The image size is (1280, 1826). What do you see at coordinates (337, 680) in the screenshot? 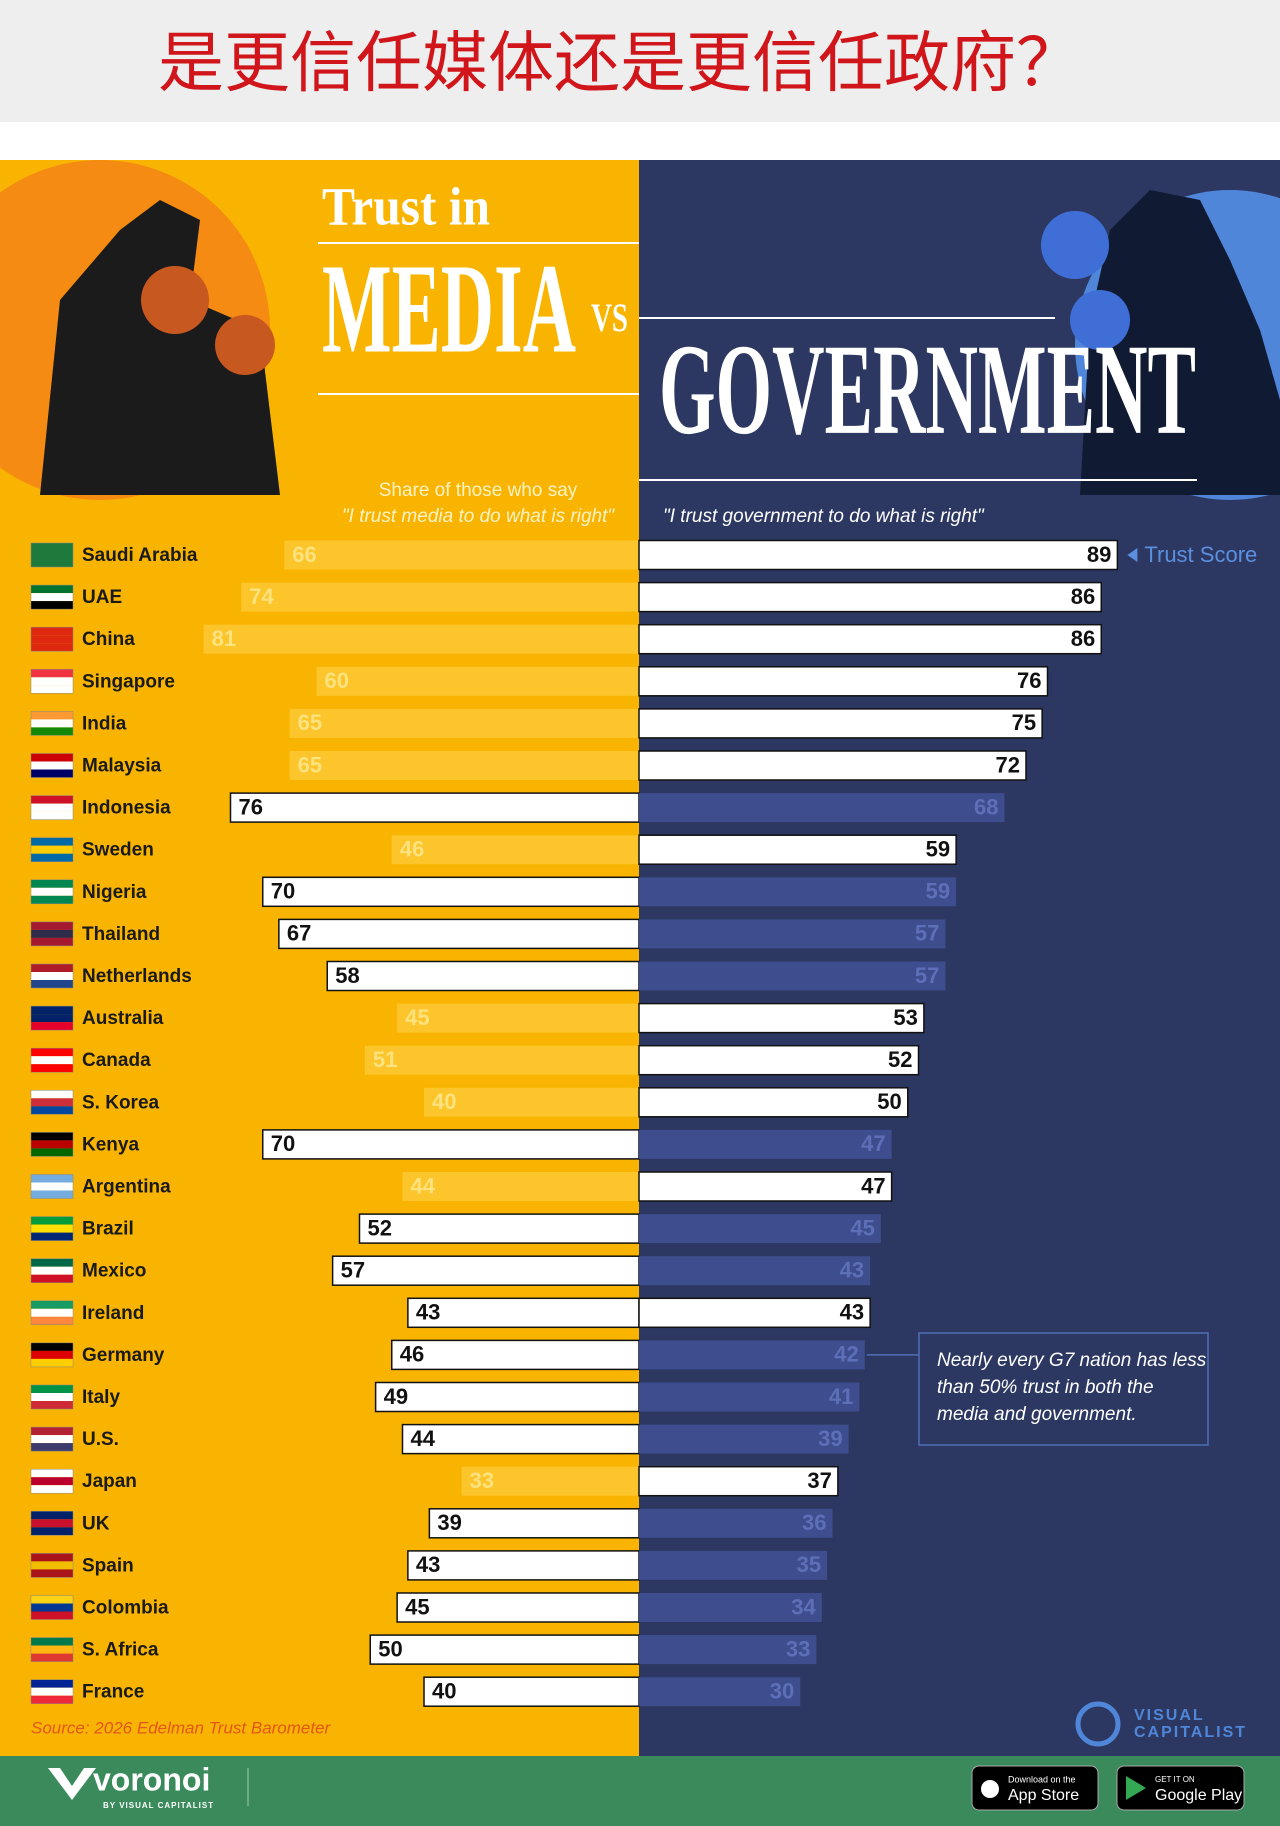
I see `media-value-label: 60` at bounding box center [337, 680].